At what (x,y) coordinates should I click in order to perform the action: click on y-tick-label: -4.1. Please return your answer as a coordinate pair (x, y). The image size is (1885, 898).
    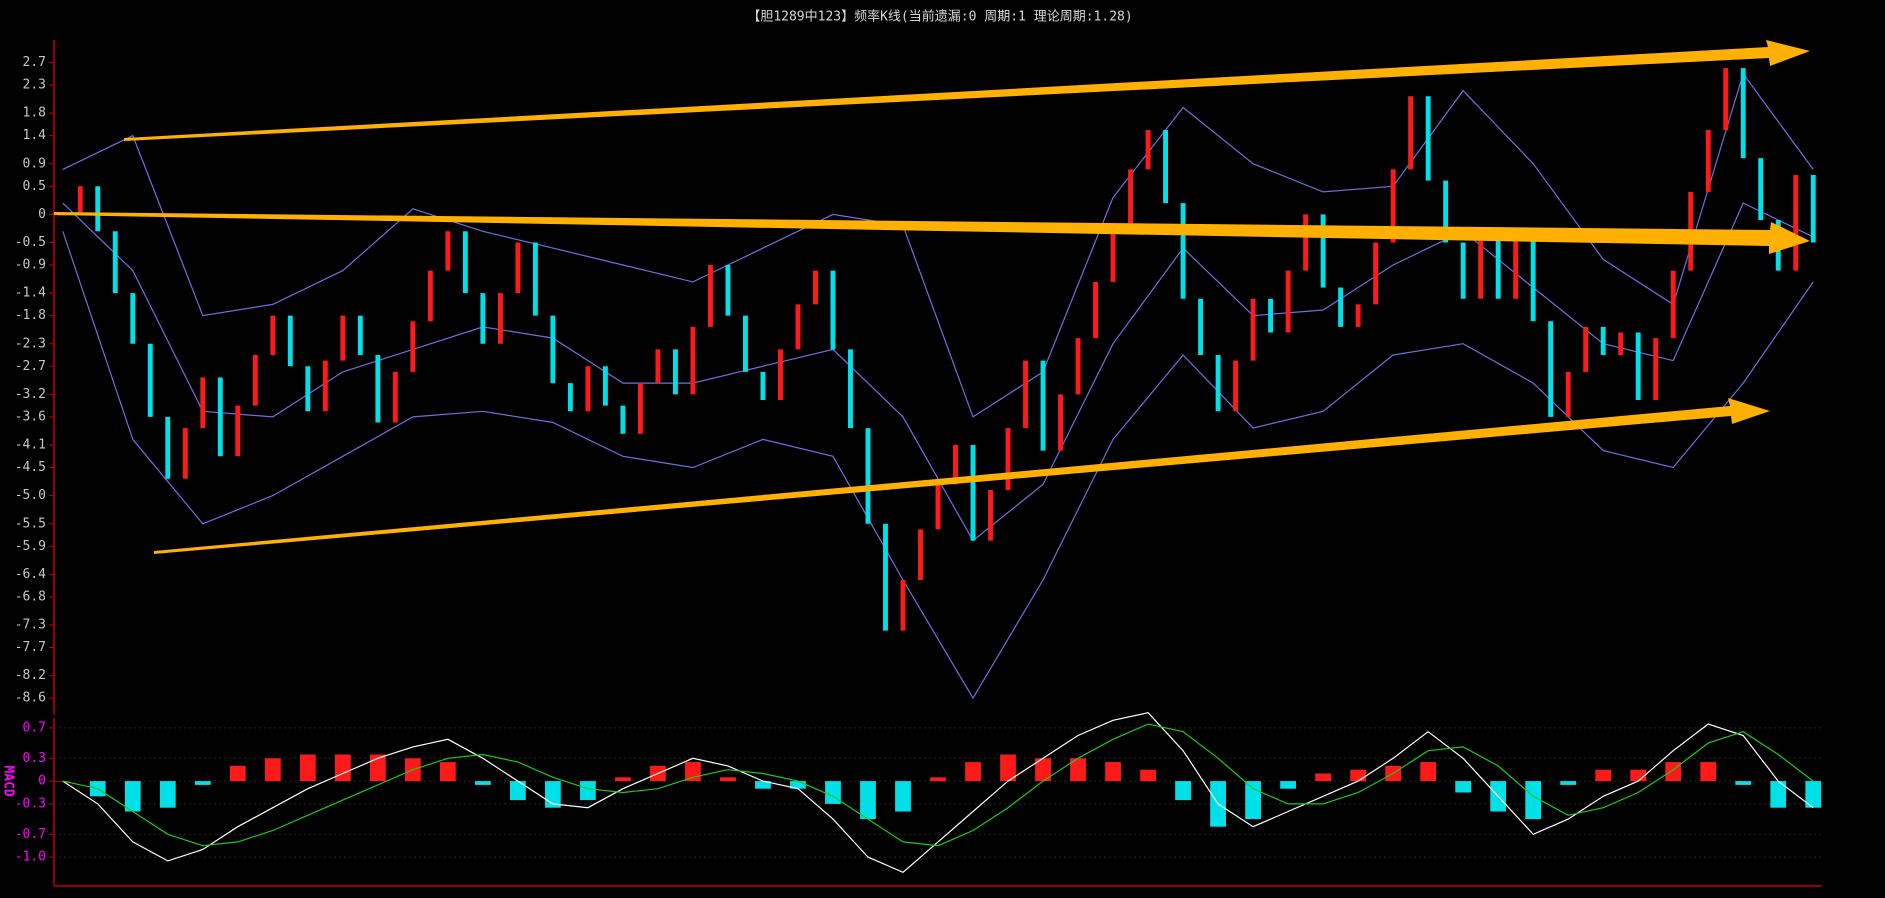
    Looking at the image, I should click on (30, 445).